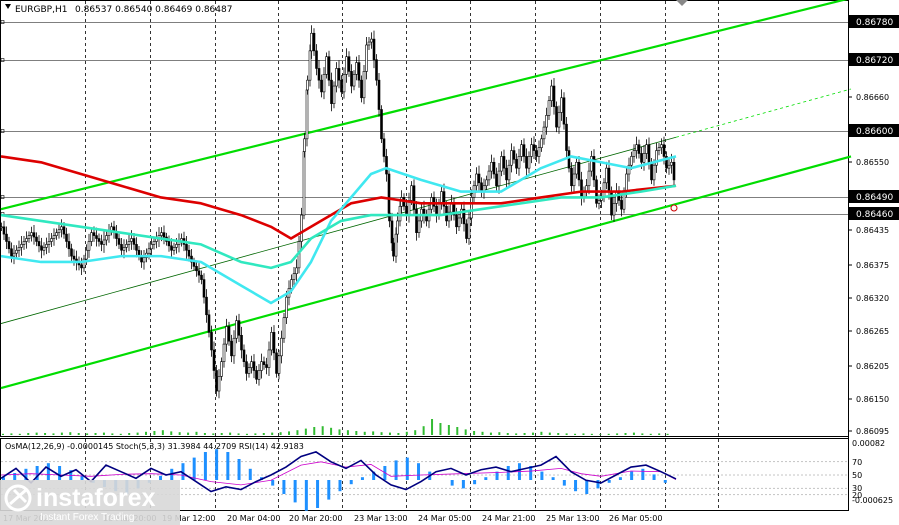  Describe the element at coordinates (682, 3) in the screenshot. I see `scroll-marker-icon` at that location.